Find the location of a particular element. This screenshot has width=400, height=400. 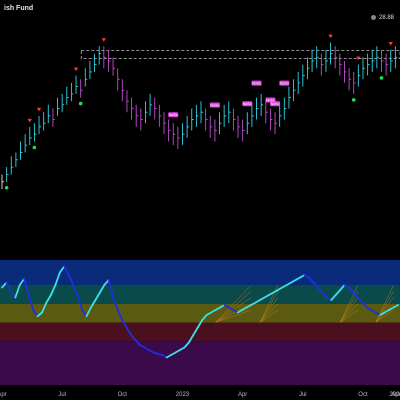

chart-title: ish Fund is located at coordinates (19, 8).